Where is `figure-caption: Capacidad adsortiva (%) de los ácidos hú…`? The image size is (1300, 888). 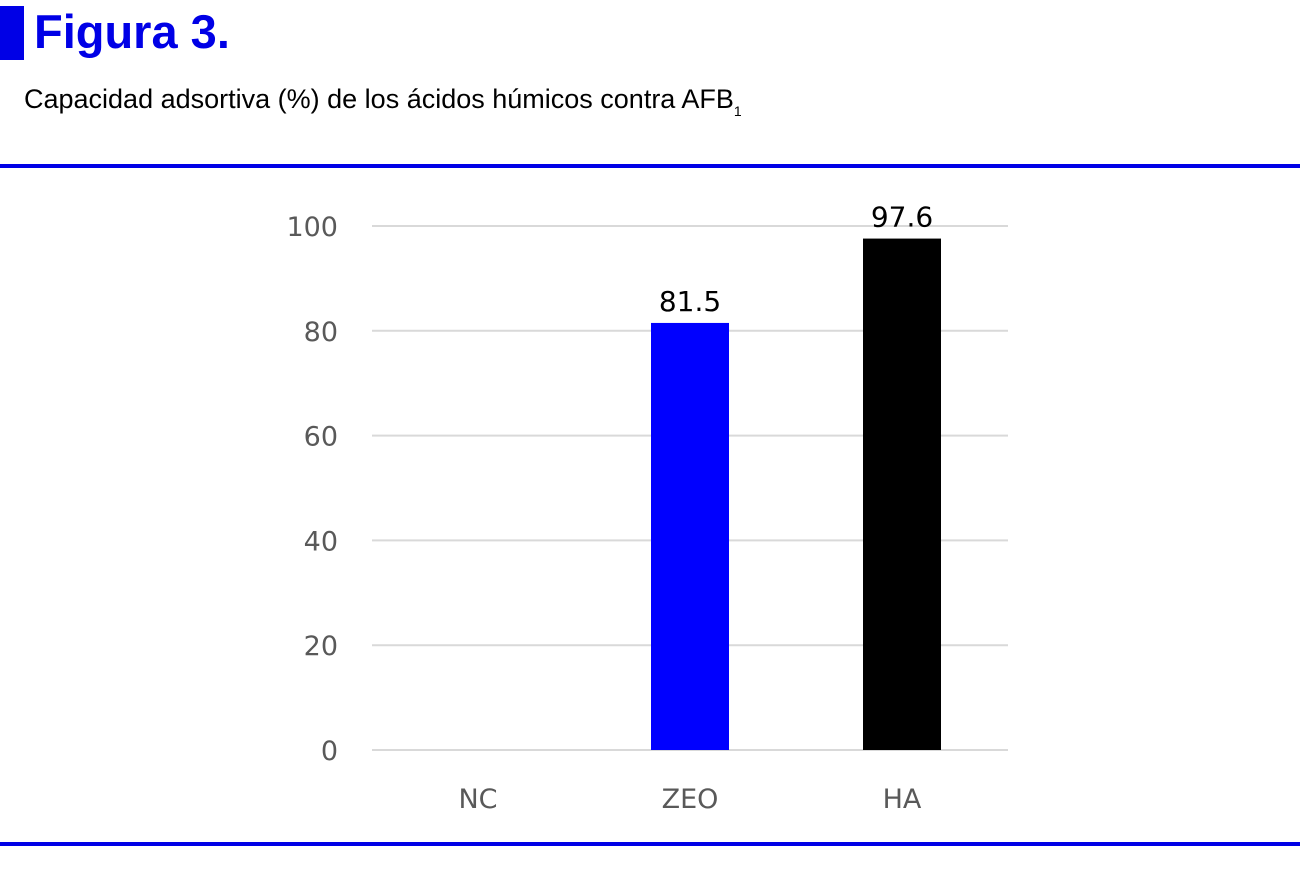 figure-caption: Capacidad adsortiva (%) de los ácidos hú… is located at coordinates (383, 101).